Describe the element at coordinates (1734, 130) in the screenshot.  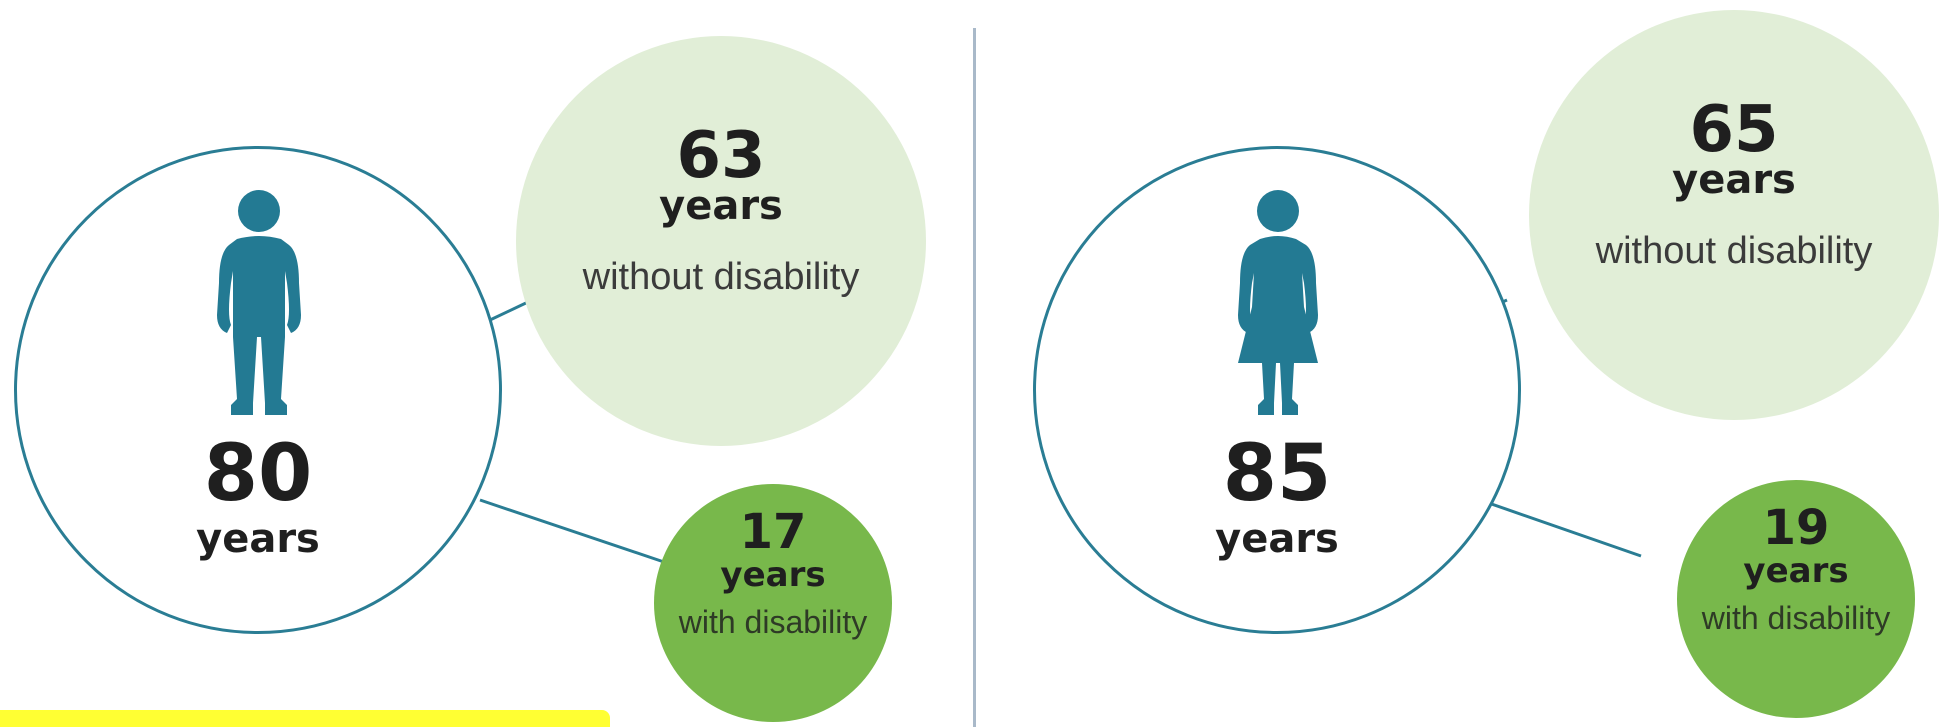
I see `without-disability-value: 65` at that location.